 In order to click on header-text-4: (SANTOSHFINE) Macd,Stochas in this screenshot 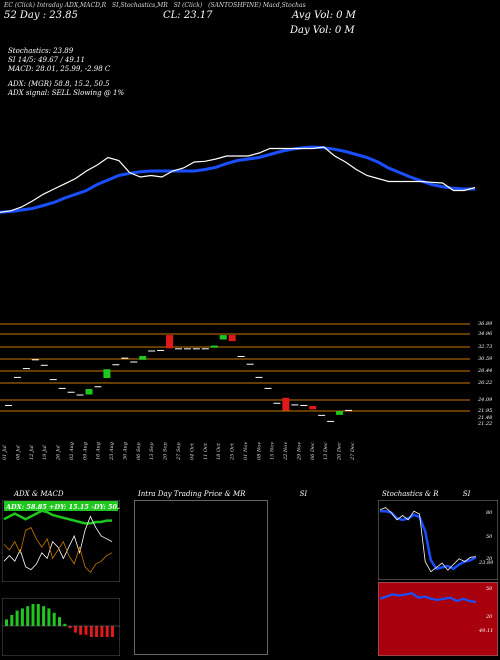, I will do `click(257, 5)`.